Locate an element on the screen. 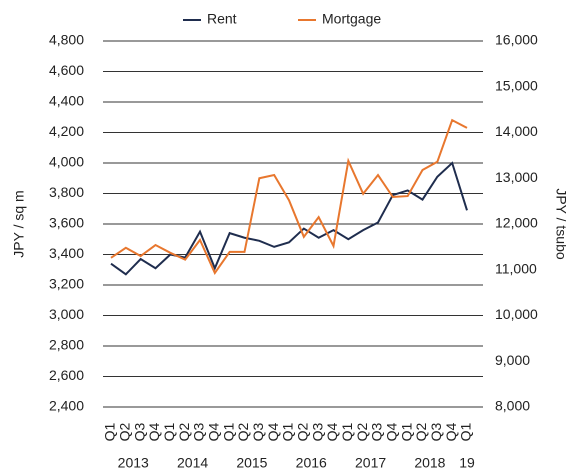 The width and height of the screenshot is (566, 473). y-tick-label: 4,600 is located at coordinates (66, 70).